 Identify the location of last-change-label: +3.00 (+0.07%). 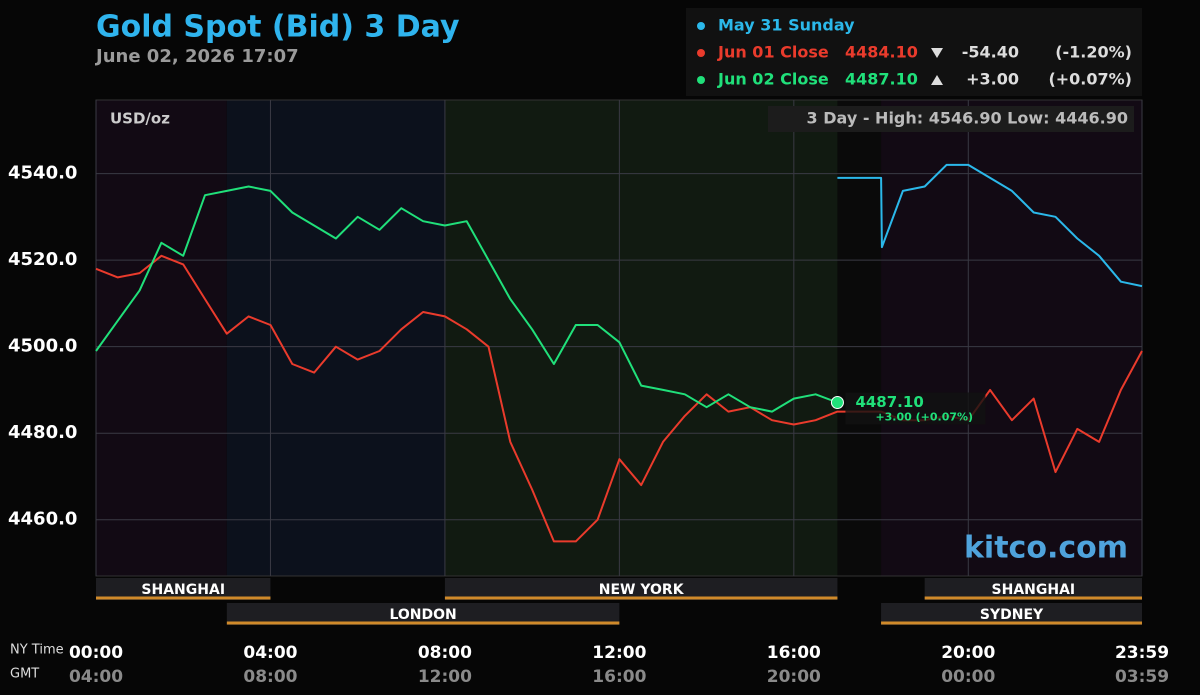
(924, 416).